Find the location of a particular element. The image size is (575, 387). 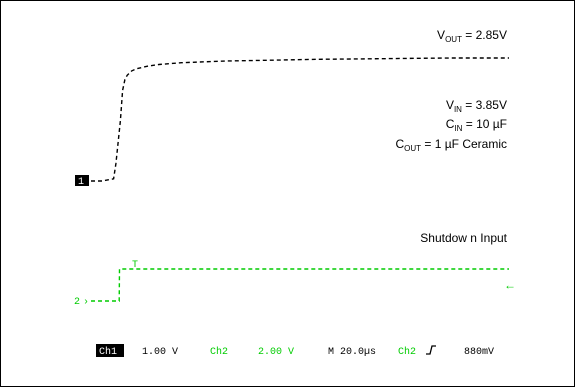

cin-annotation: CIN = 10 µF is located at coordinates (476, 125).